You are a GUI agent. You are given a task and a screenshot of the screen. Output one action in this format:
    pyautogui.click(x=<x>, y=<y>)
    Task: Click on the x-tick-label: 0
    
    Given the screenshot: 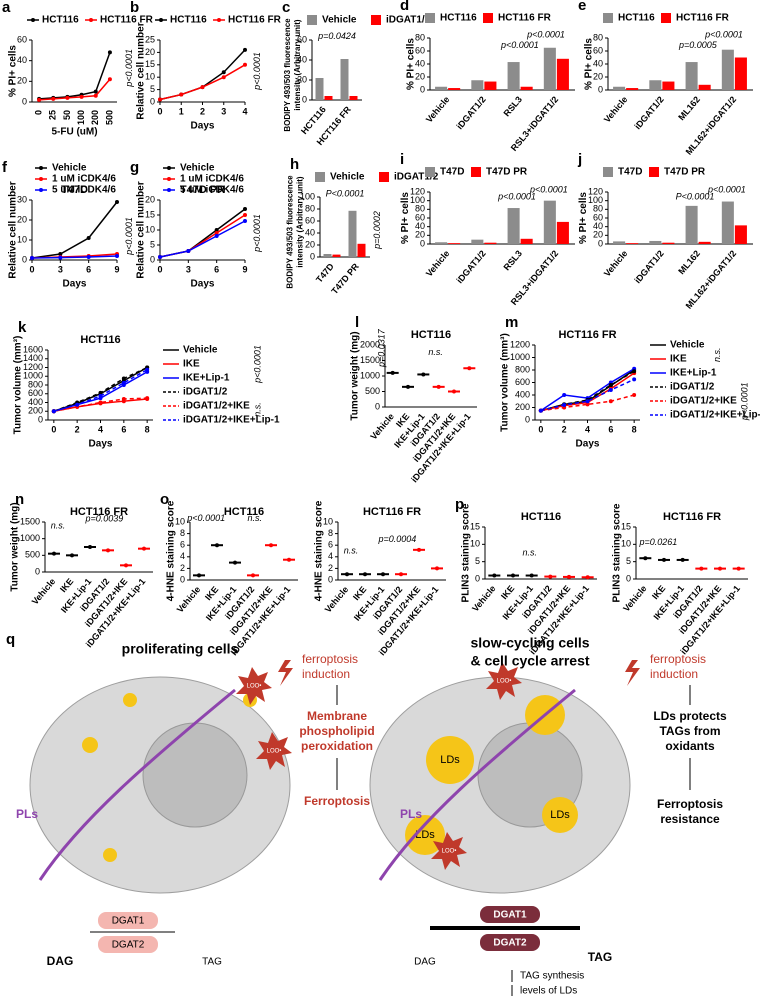 What is the action you would take?
    pyautogui.click(x=38, y=112)
    